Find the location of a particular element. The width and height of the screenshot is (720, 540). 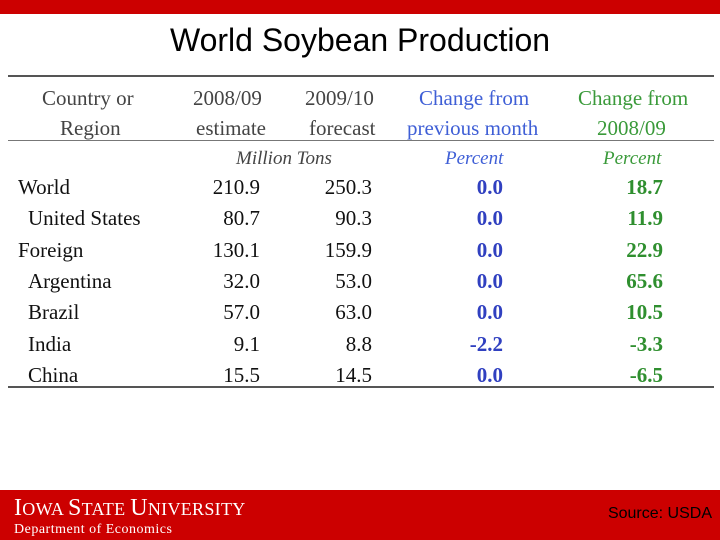

change-year-value: -3.3 is located at coordinates (646, 344).